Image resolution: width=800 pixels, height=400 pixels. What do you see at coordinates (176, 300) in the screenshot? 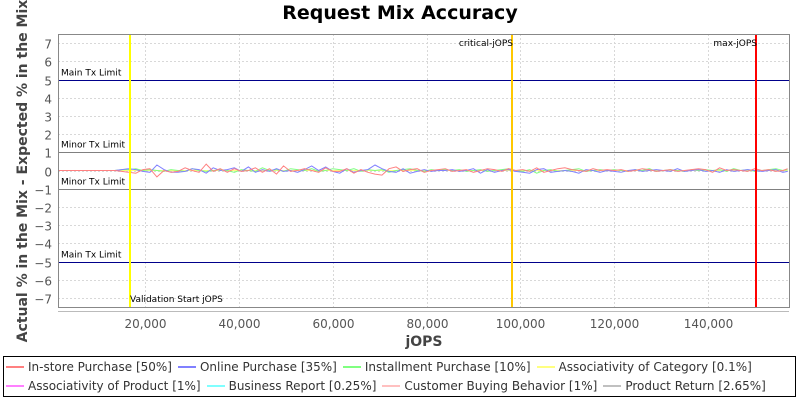
I see `jops-marker-label: Validation Start jOPS` at bounding box center [176, 300].